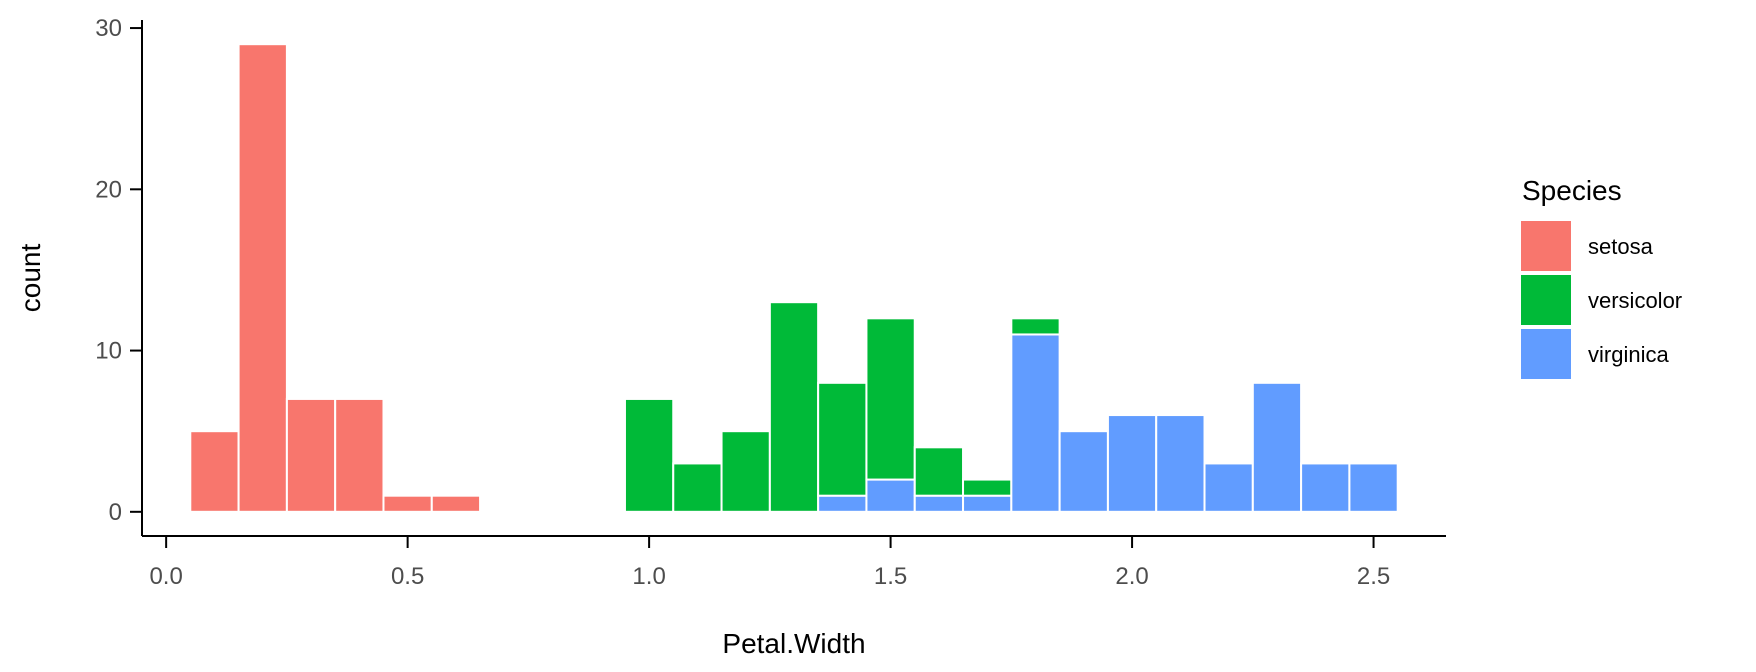  Describe the element at coordinates (1035, 326) in the screenshot. I see `bar-versicolor-1.8` at that location.